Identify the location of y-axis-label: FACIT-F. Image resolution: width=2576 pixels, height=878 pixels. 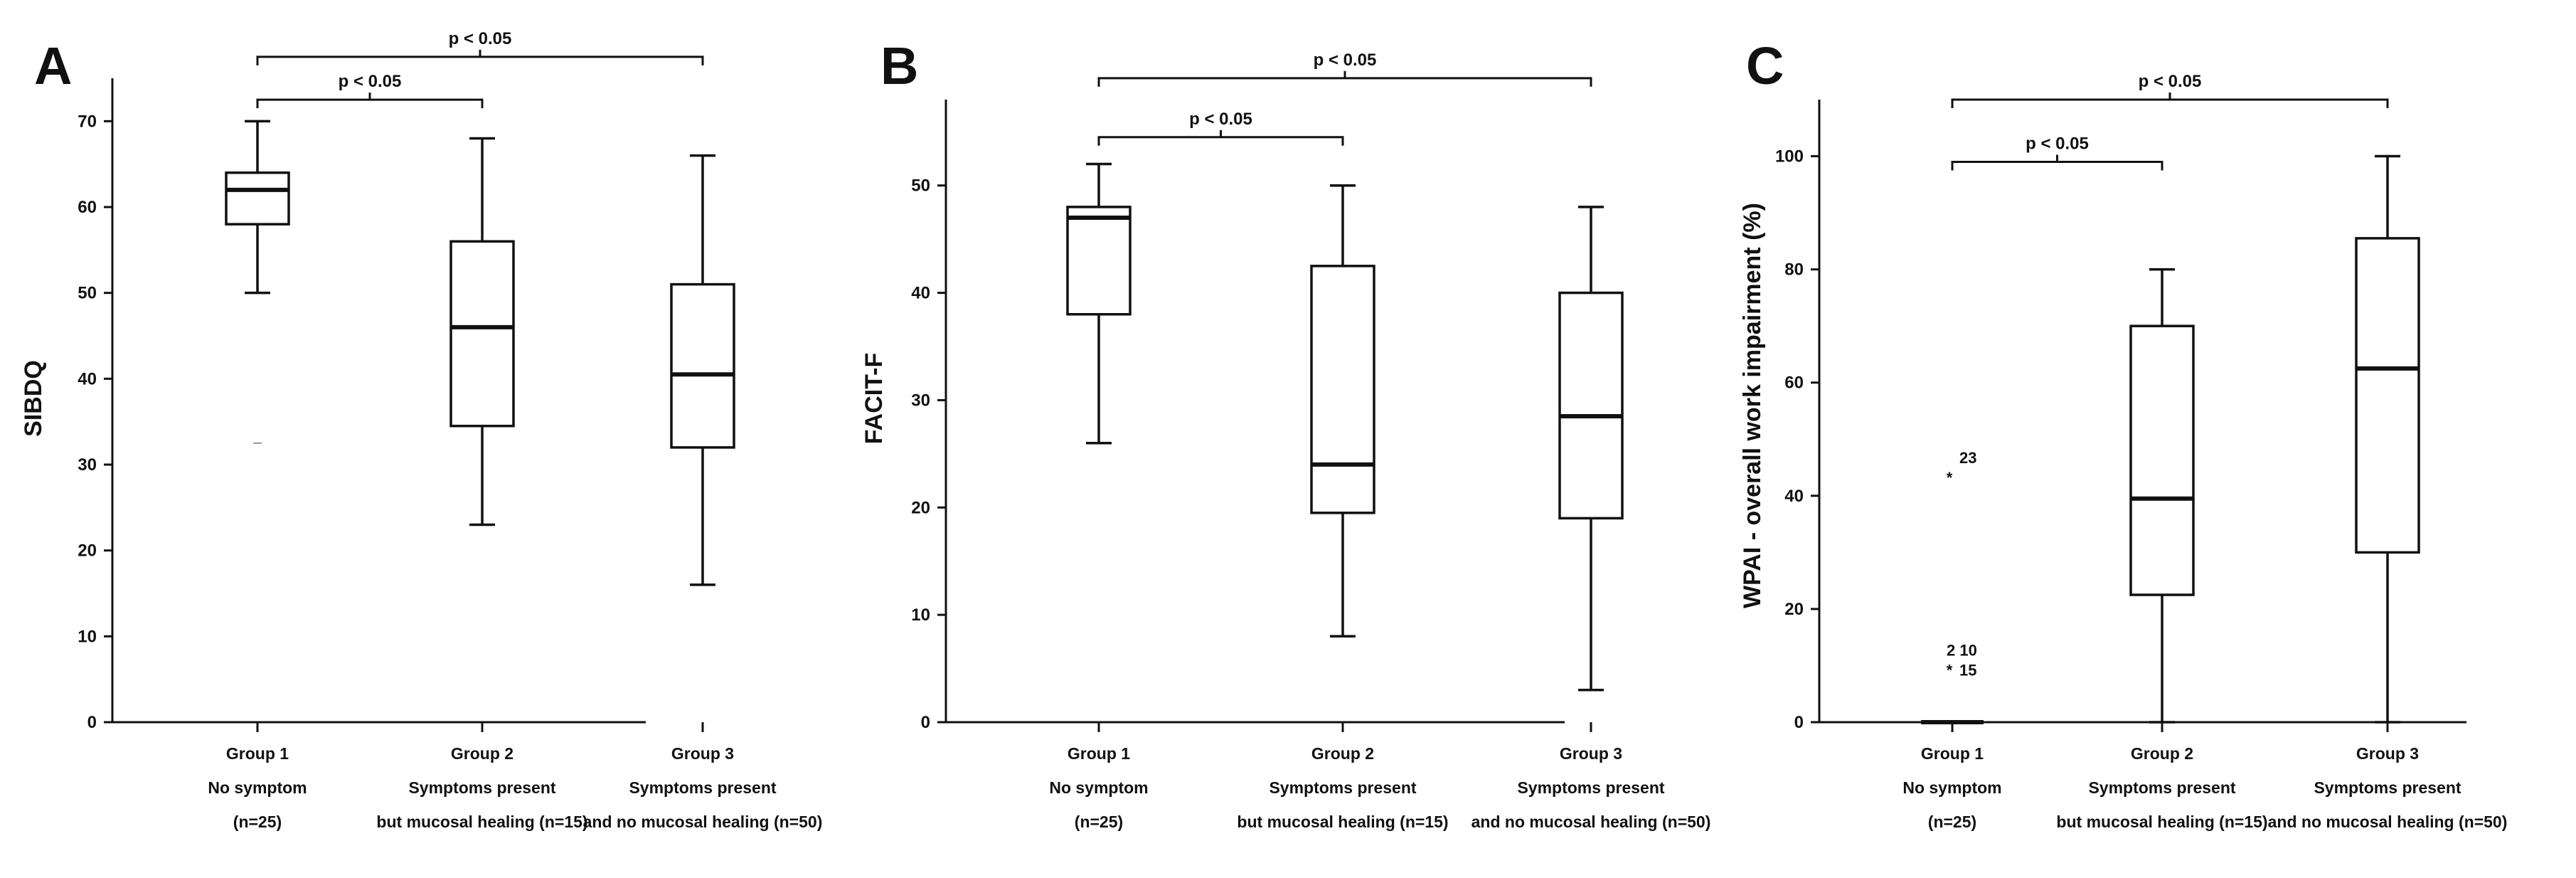
(874, 398).